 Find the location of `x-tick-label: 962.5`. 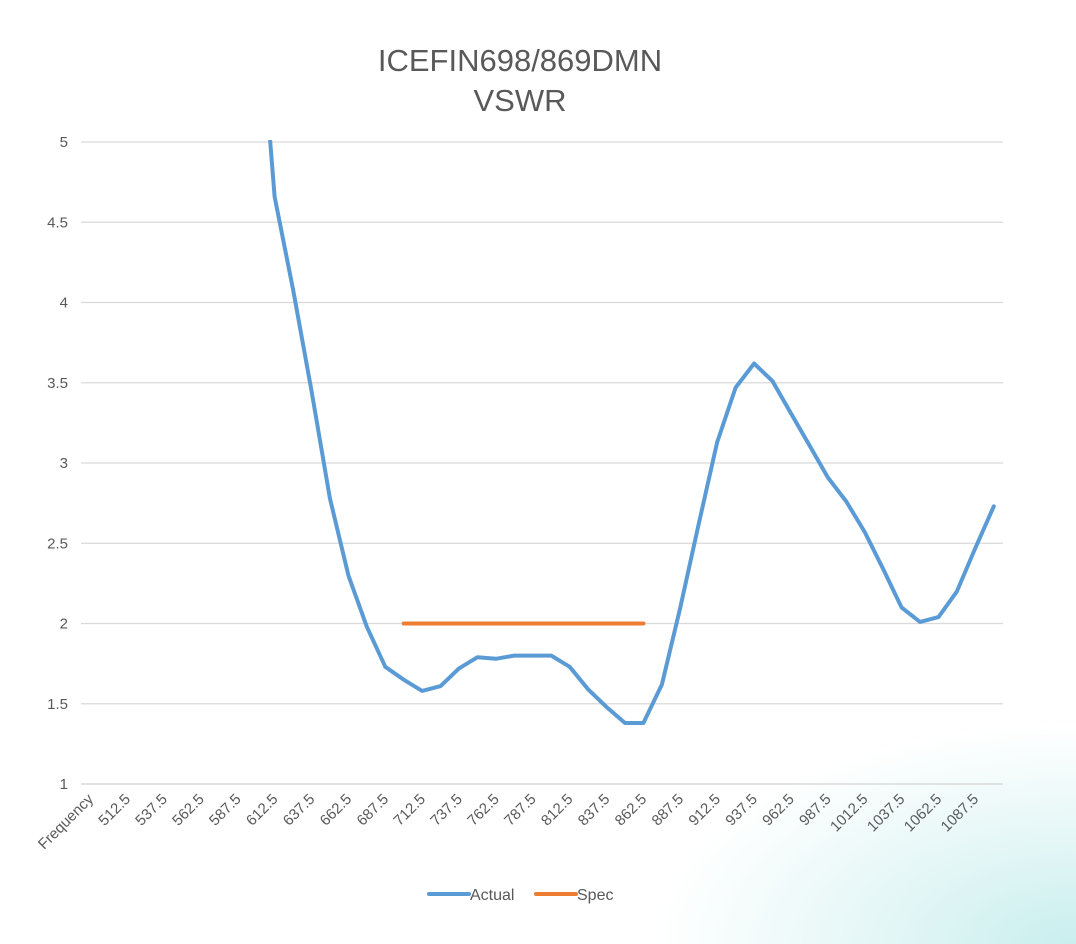

x-tick-label: 962.5 is located at coordinates (778, 810).